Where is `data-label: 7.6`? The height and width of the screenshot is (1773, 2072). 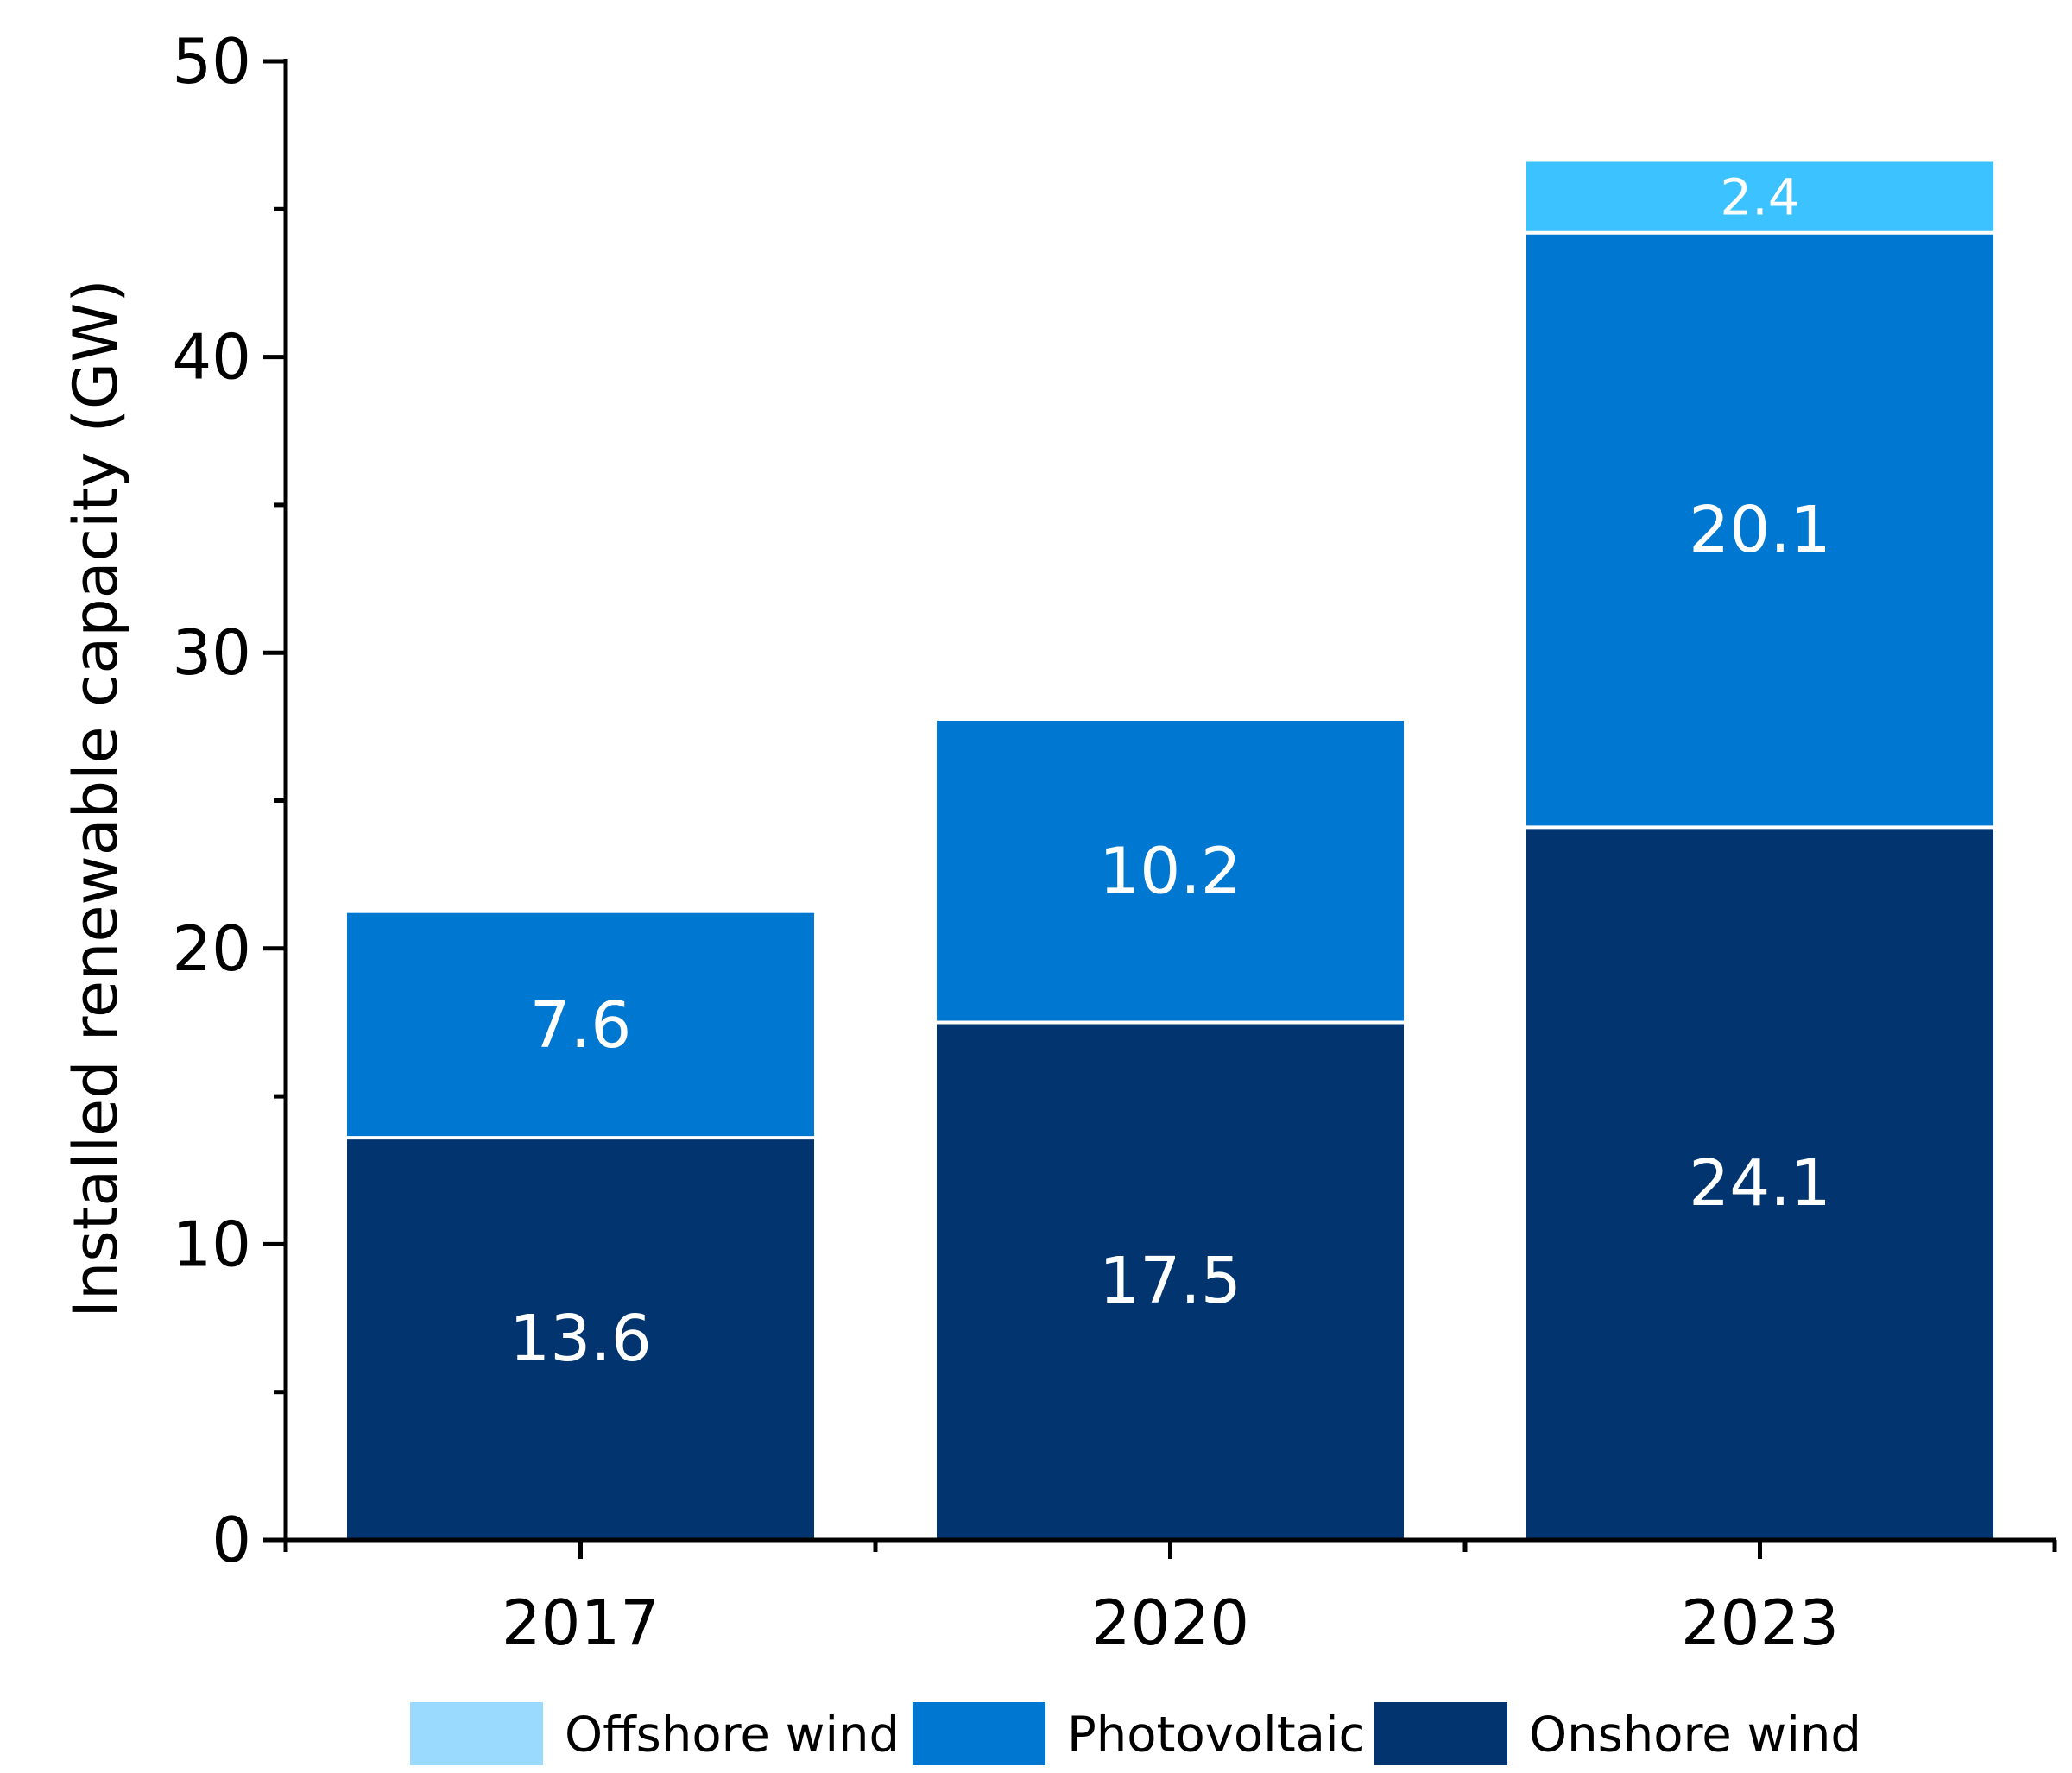
data-label: 7.6 is located at coordinates (581, 1026).